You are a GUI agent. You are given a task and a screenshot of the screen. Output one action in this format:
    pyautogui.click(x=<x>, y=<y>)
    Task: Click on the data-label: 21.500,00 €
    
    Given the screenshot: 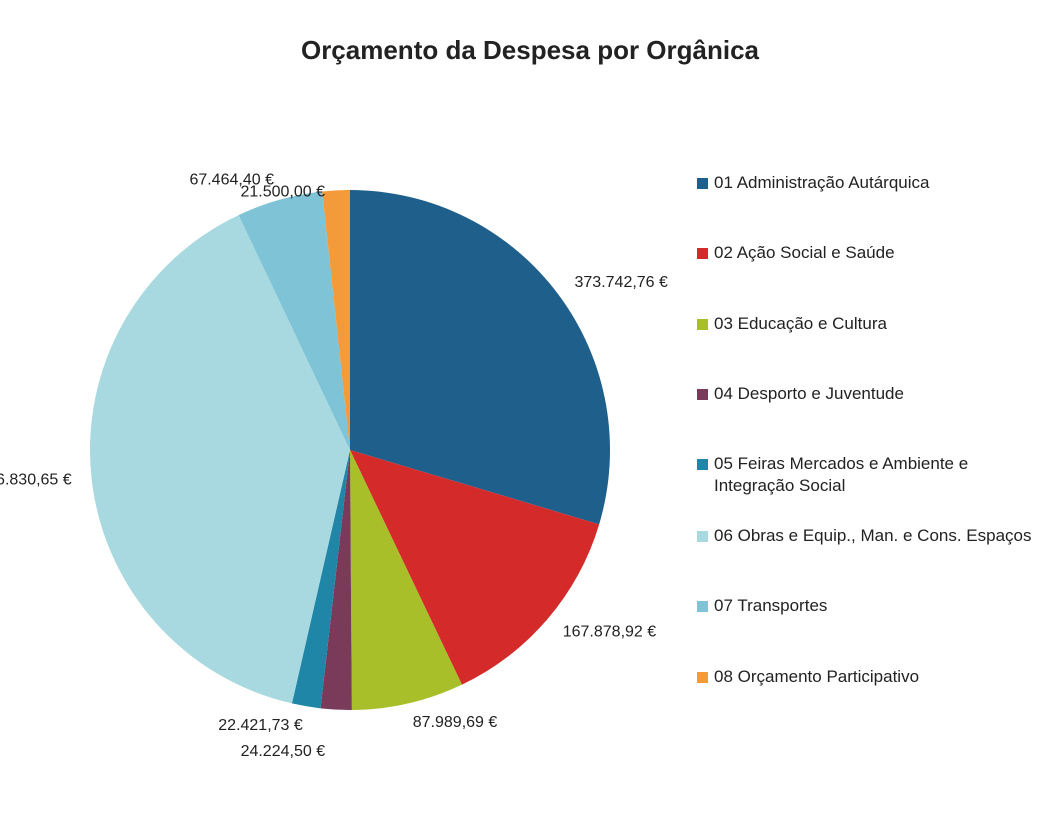 What is the action you would take?
    pyautogui.click(x=282, y=192)
    